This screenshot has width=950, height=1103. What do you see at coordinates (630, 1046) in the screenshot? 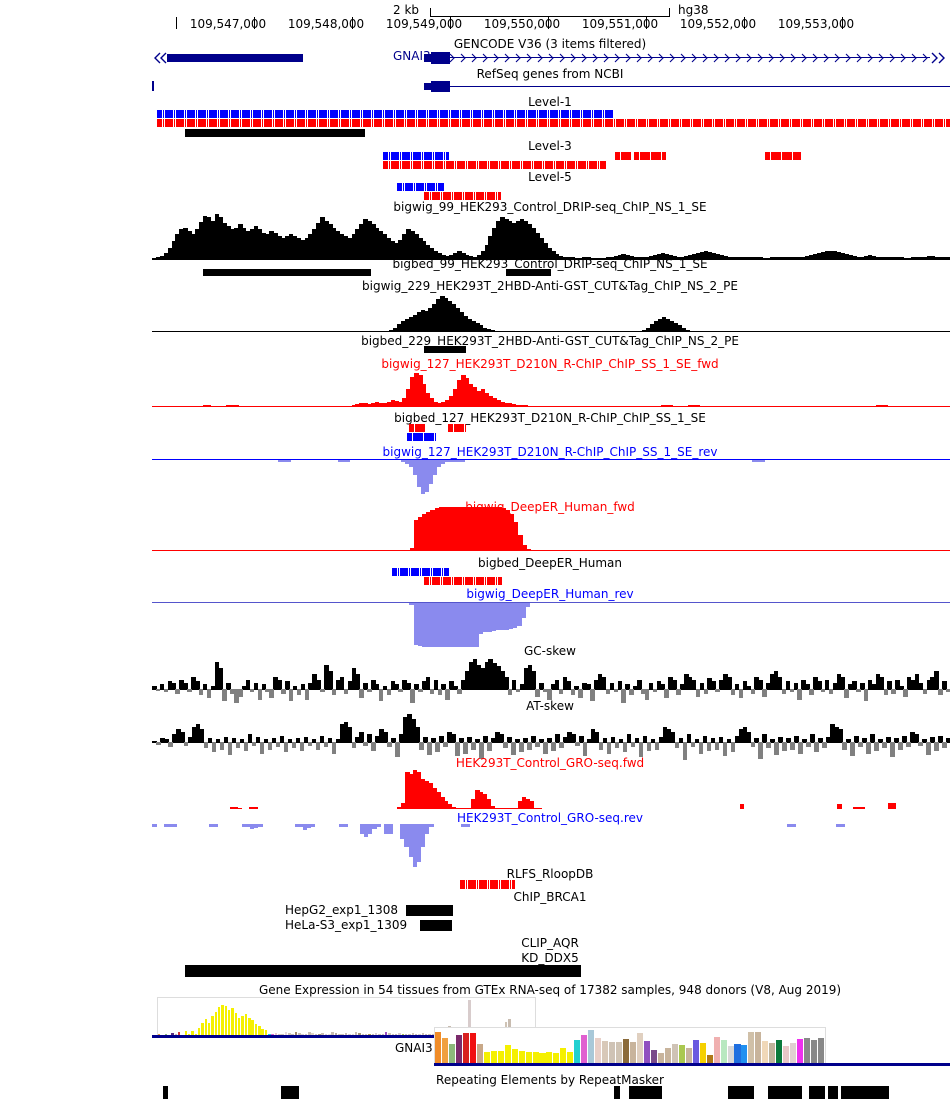
I see `gtex-gene-panel` at bounding box center [630, 1046].